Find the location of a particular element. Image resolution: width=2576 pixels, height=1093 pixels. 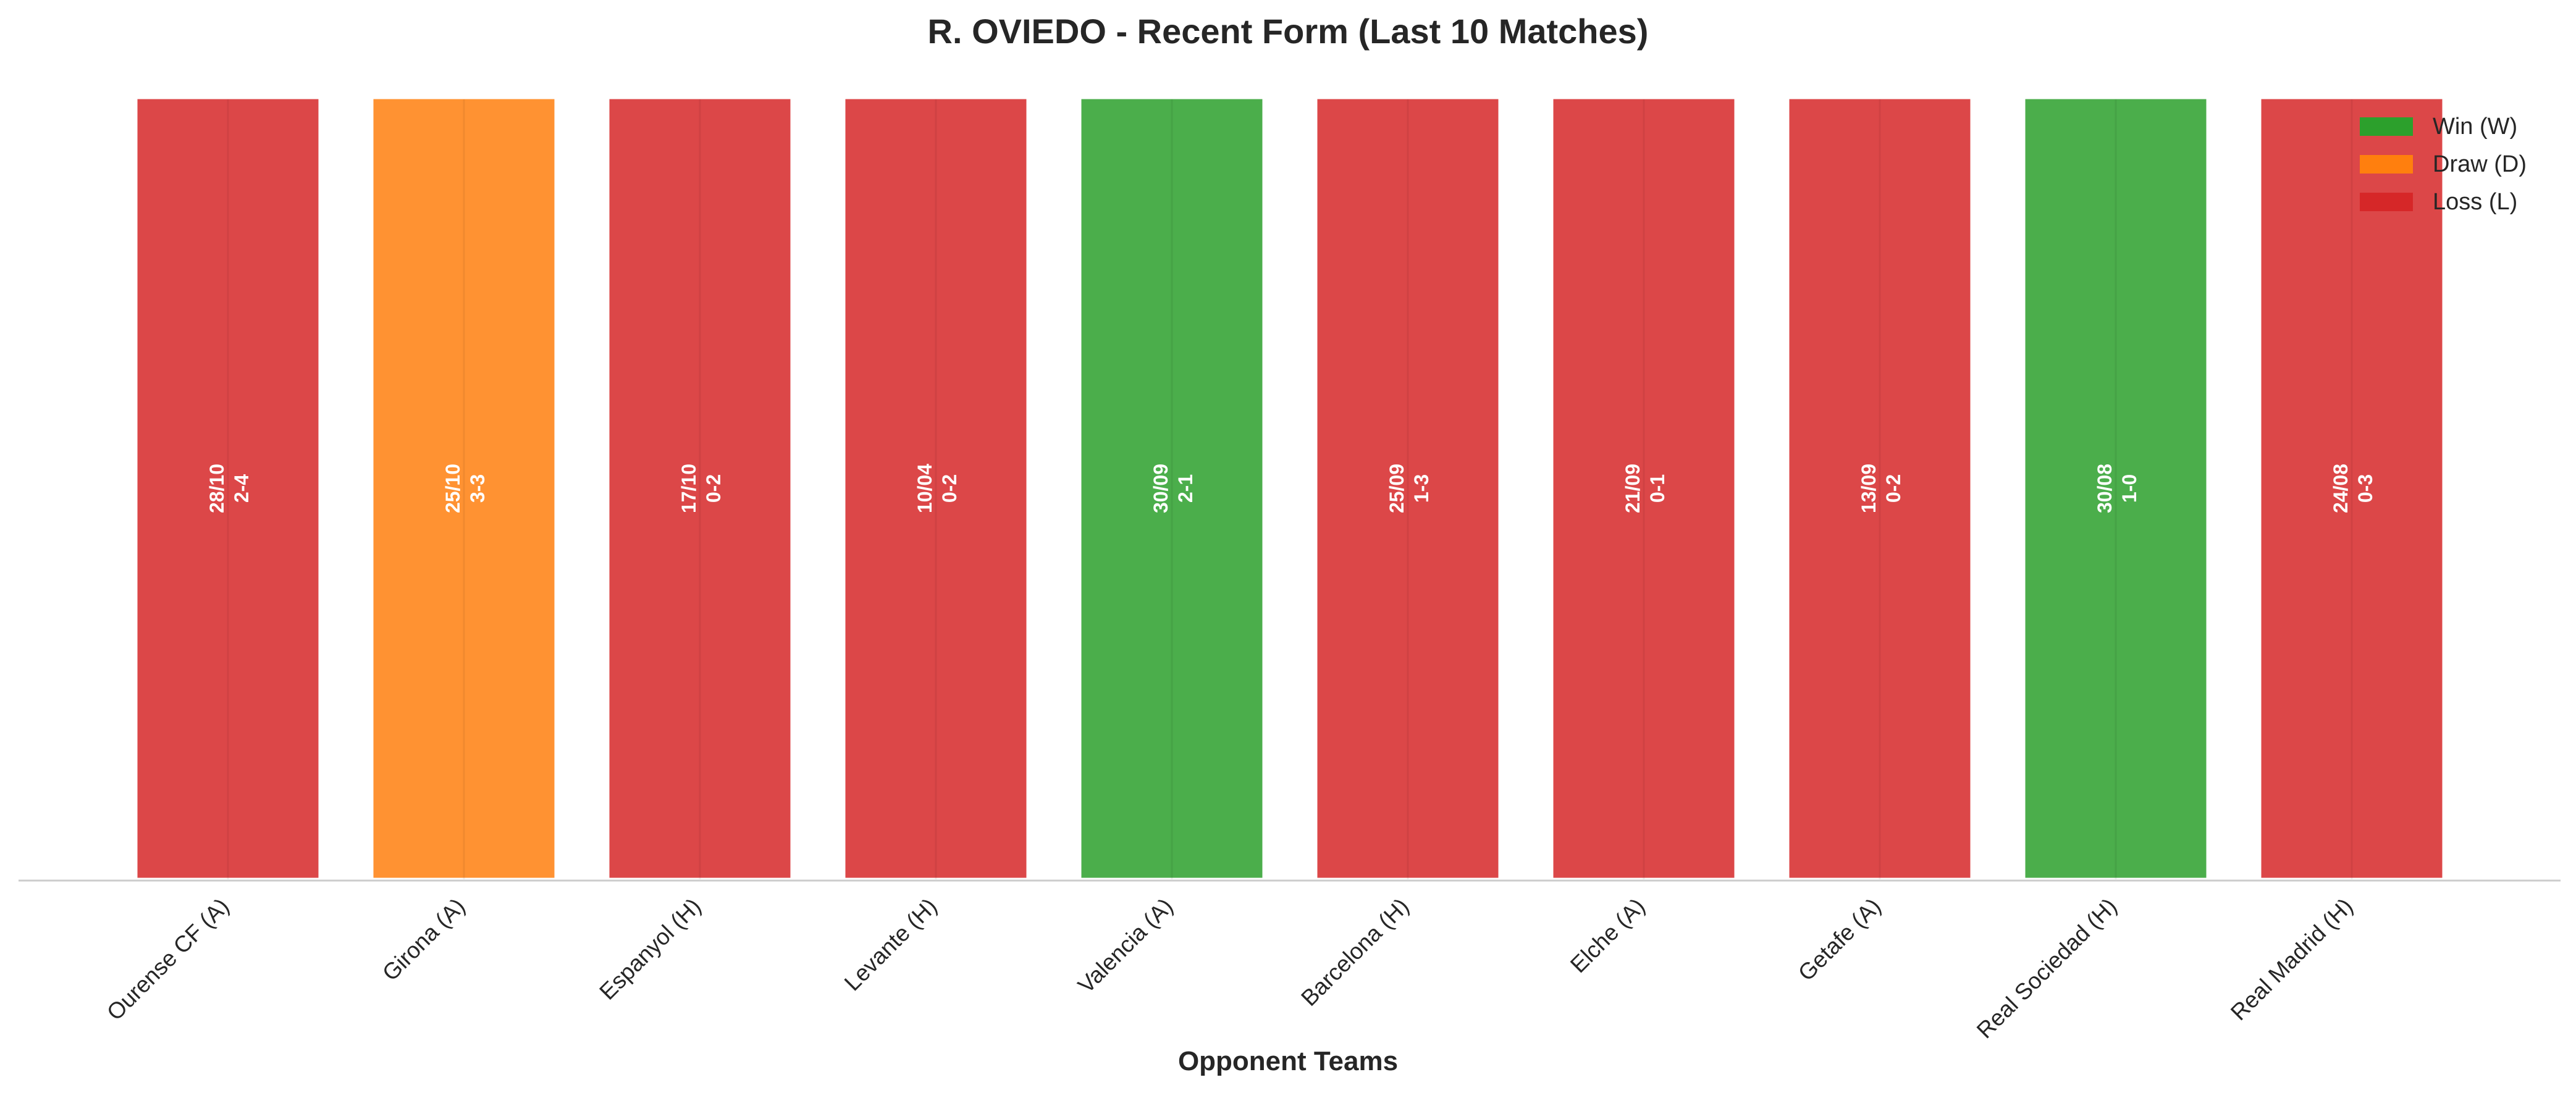

legend: Win (W) Draw (D) Loss (L) is located at coordinates (2443, 164).